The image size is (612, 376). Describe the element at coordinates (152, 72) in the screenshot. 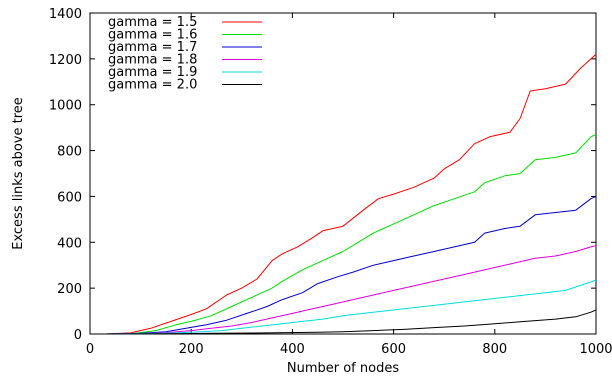

I see `legend-label-5: gamma = 1.9` at that location.